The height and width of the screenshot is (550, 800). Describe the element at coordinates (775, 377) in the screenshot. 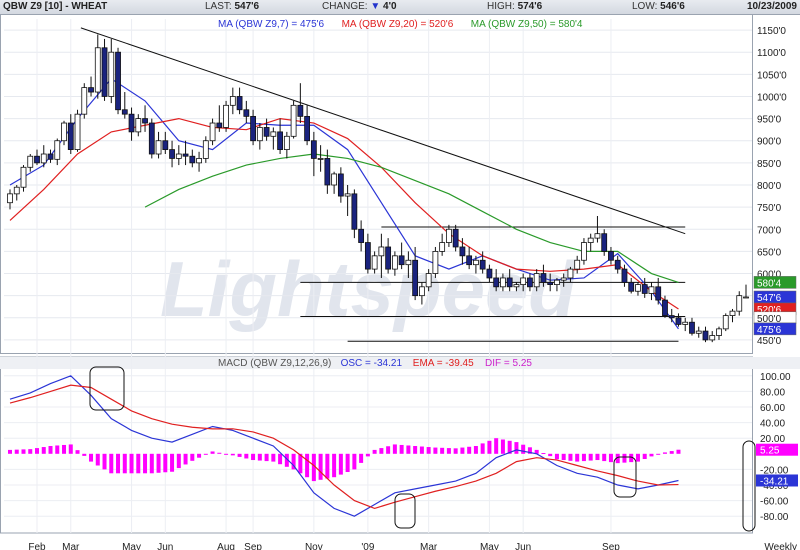

I see `macd-tick-label: 100.00` at that location.